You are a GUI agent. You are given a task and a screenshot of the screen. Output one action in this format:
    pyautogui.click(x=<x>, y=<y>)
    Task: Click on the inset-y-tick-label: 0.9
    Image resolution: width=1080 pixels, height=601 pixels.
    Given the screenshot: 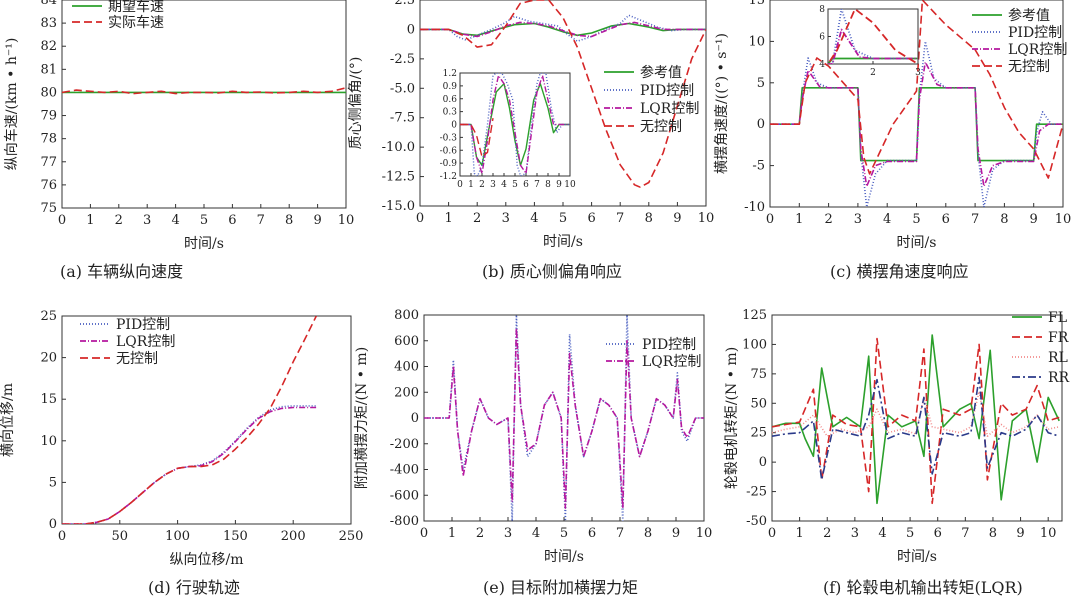 What is the action you would take?
    pyautogui.click(x=450, y=87)
    